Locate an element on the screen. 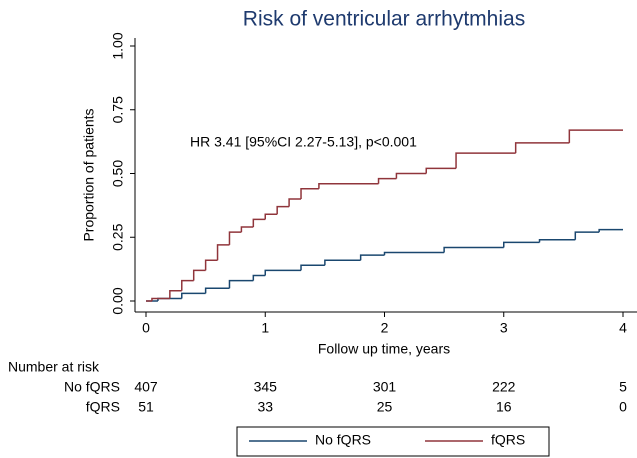 Image resolution: width=637 pixels, height=458 pixels. x-tick-label: 0 is located at coordinates (146, 328).